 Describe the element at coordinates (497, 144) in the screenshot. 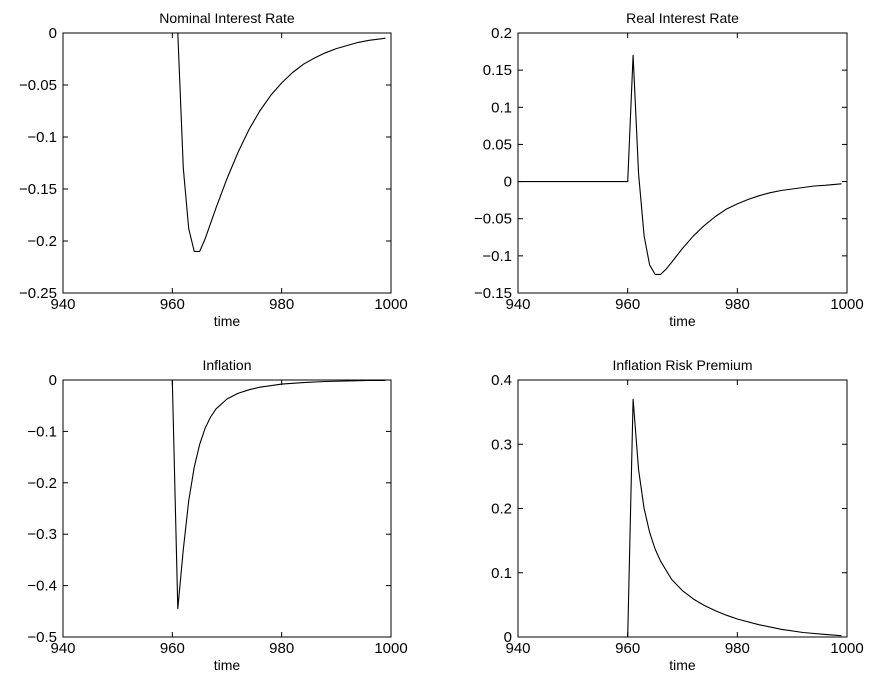

I see `y-tick-label: 0.05` at that location.